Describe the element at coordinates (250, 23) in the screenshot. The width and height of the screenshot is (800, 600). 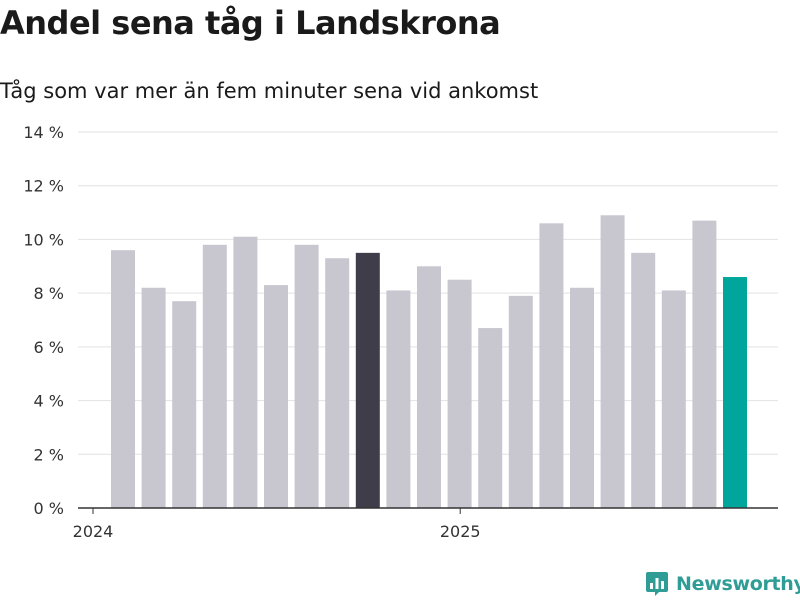
I see `chart-title: Andel sena tåg i Landskrona` at that location.